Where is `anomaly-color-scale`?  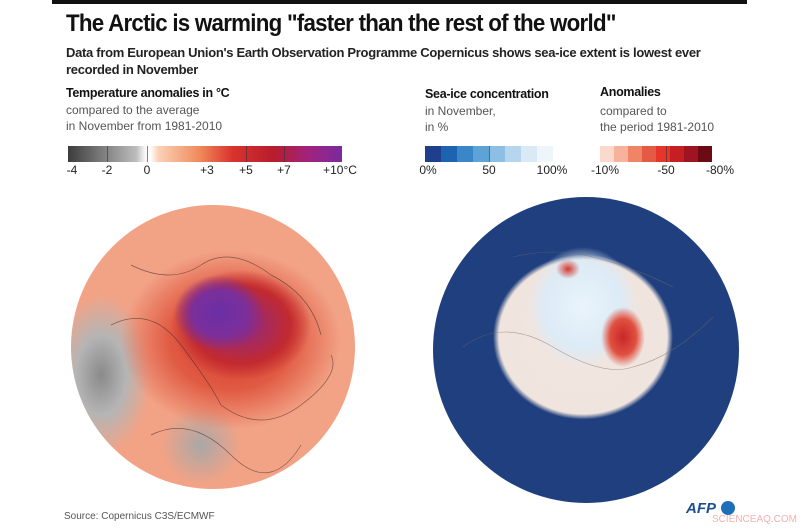 anomaly-color-scale is located at coordinates (656, 154).